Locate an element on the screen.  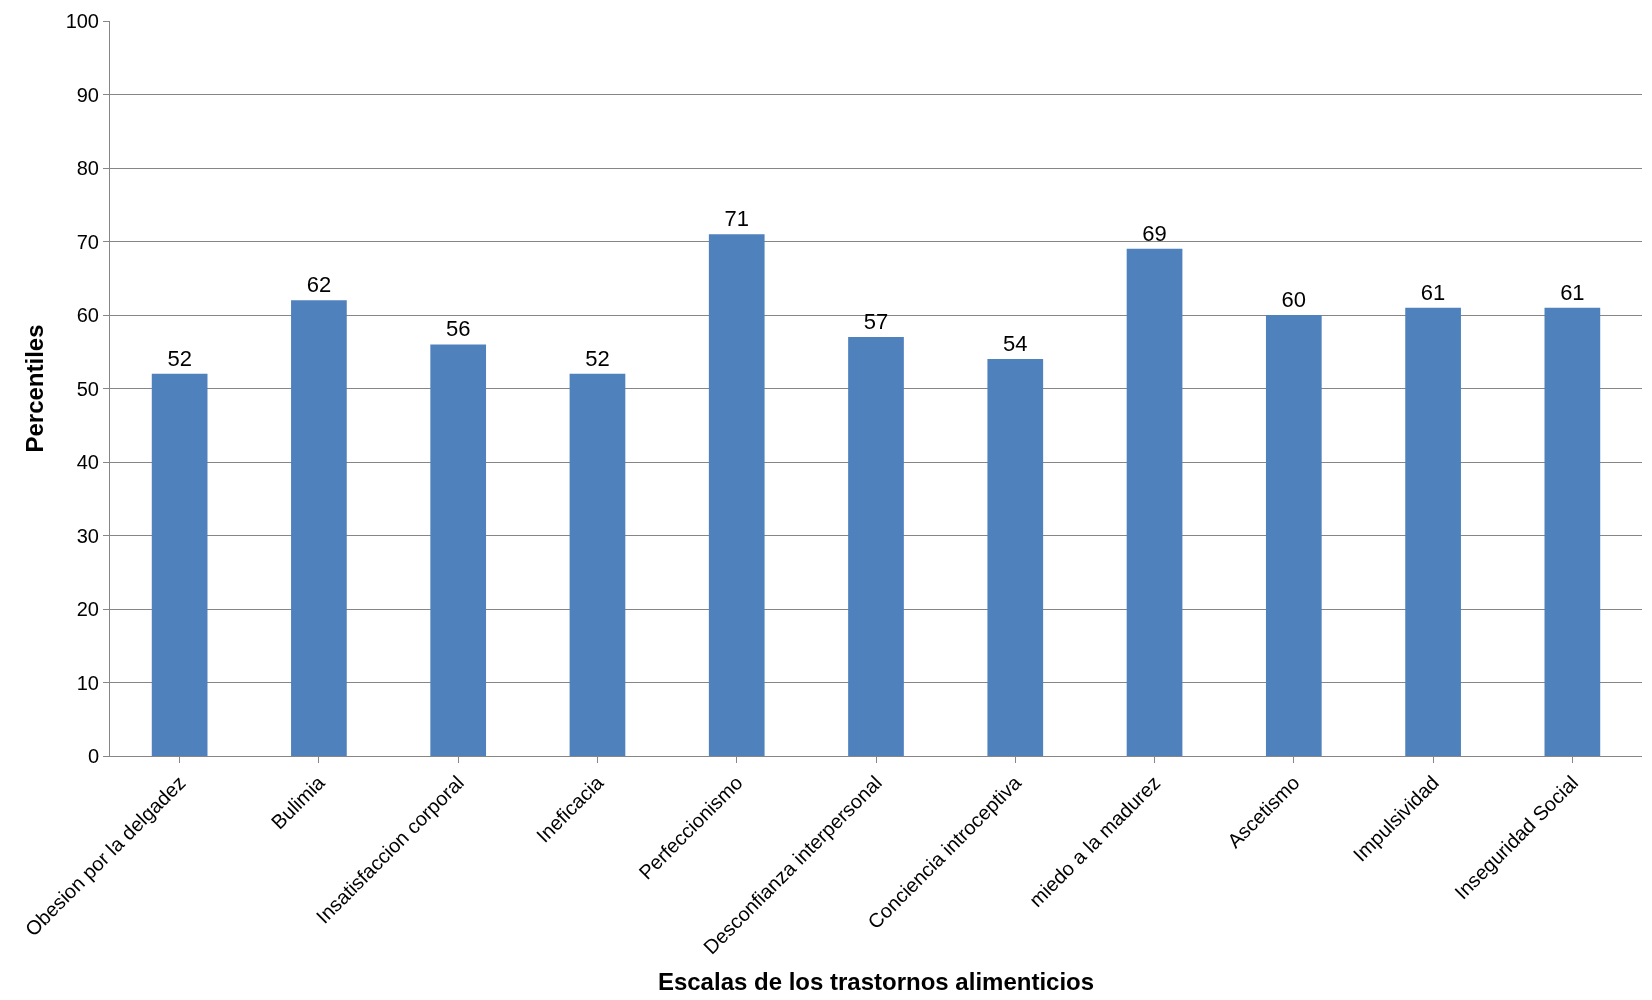
y-tick-label: 20 is located at coordinates (87, 609).